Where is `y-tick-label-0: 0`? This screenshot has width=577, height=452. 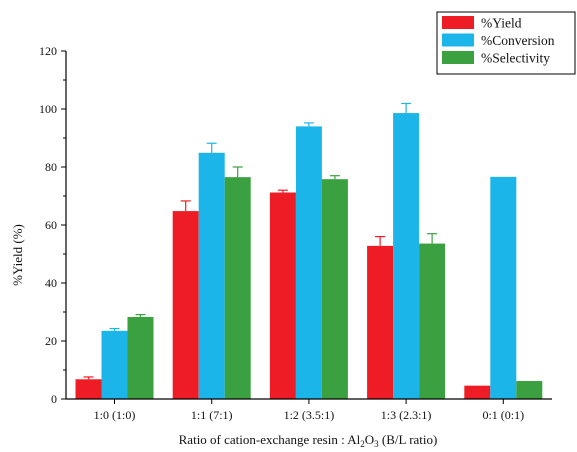
y-tick-label-0: 0 is located at coordinates (54, 399).